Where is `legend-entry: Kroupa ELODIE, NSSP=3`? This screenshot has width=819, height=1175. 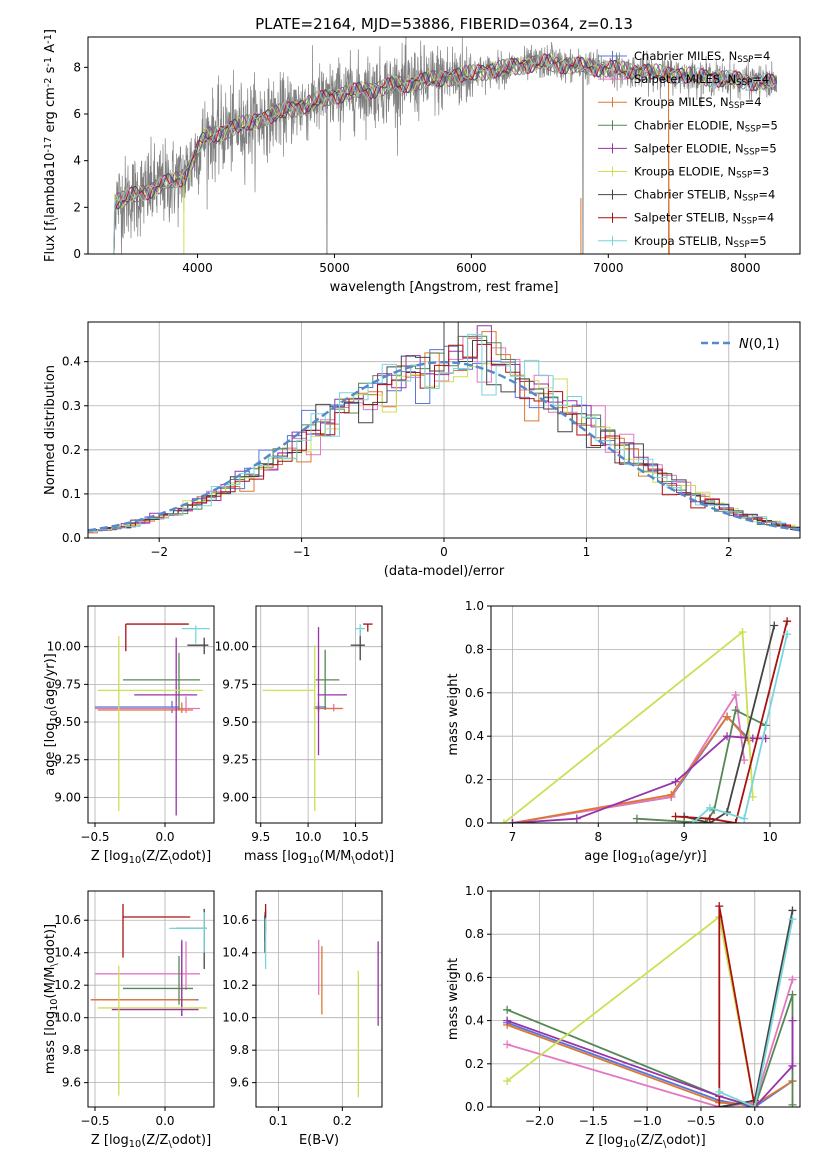 legend-entry: Kroupa ELODIE, NSSP=3 is located at coordinates (701, 173).